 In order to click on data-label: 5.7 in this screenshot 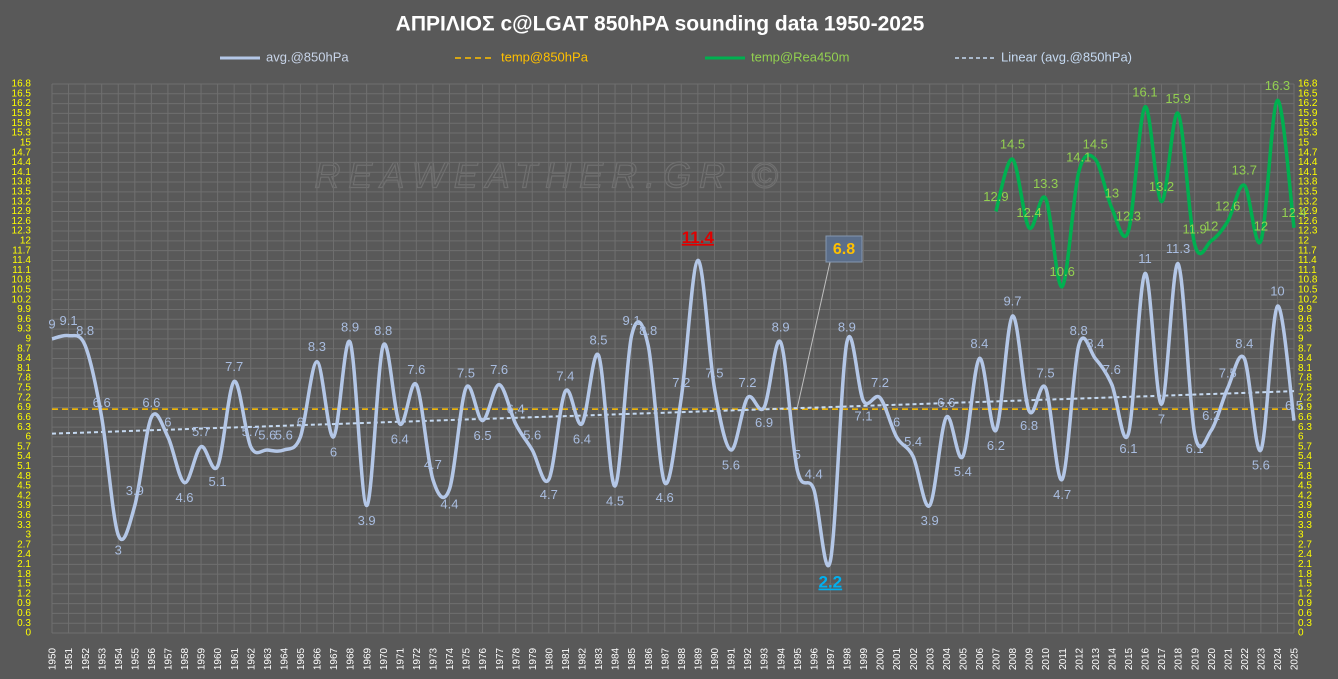, I will do `click(251, 431)`.